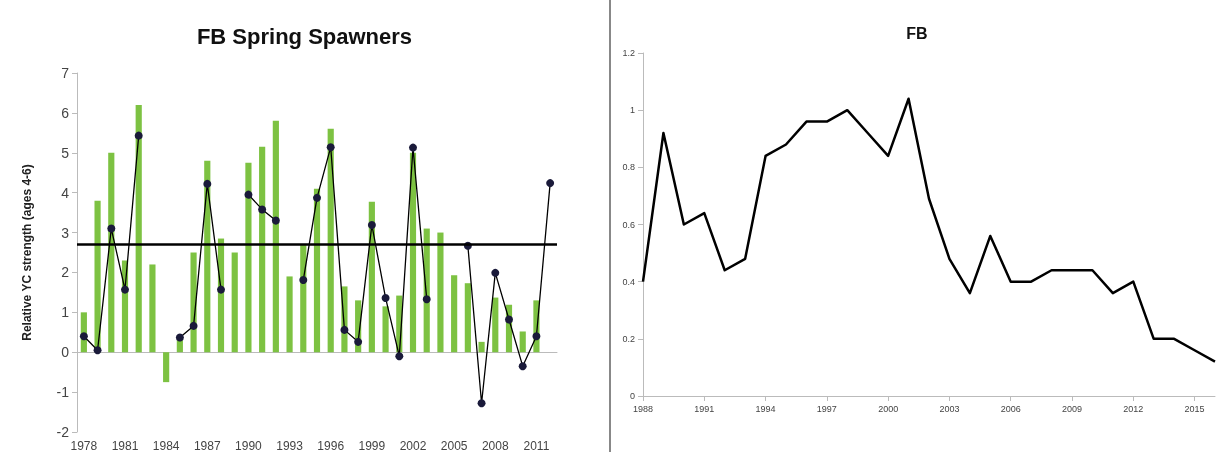 The width and height of the screenshot is (1223, 452). I want to click on y-tick-label: 0.8, so click(628, 167).